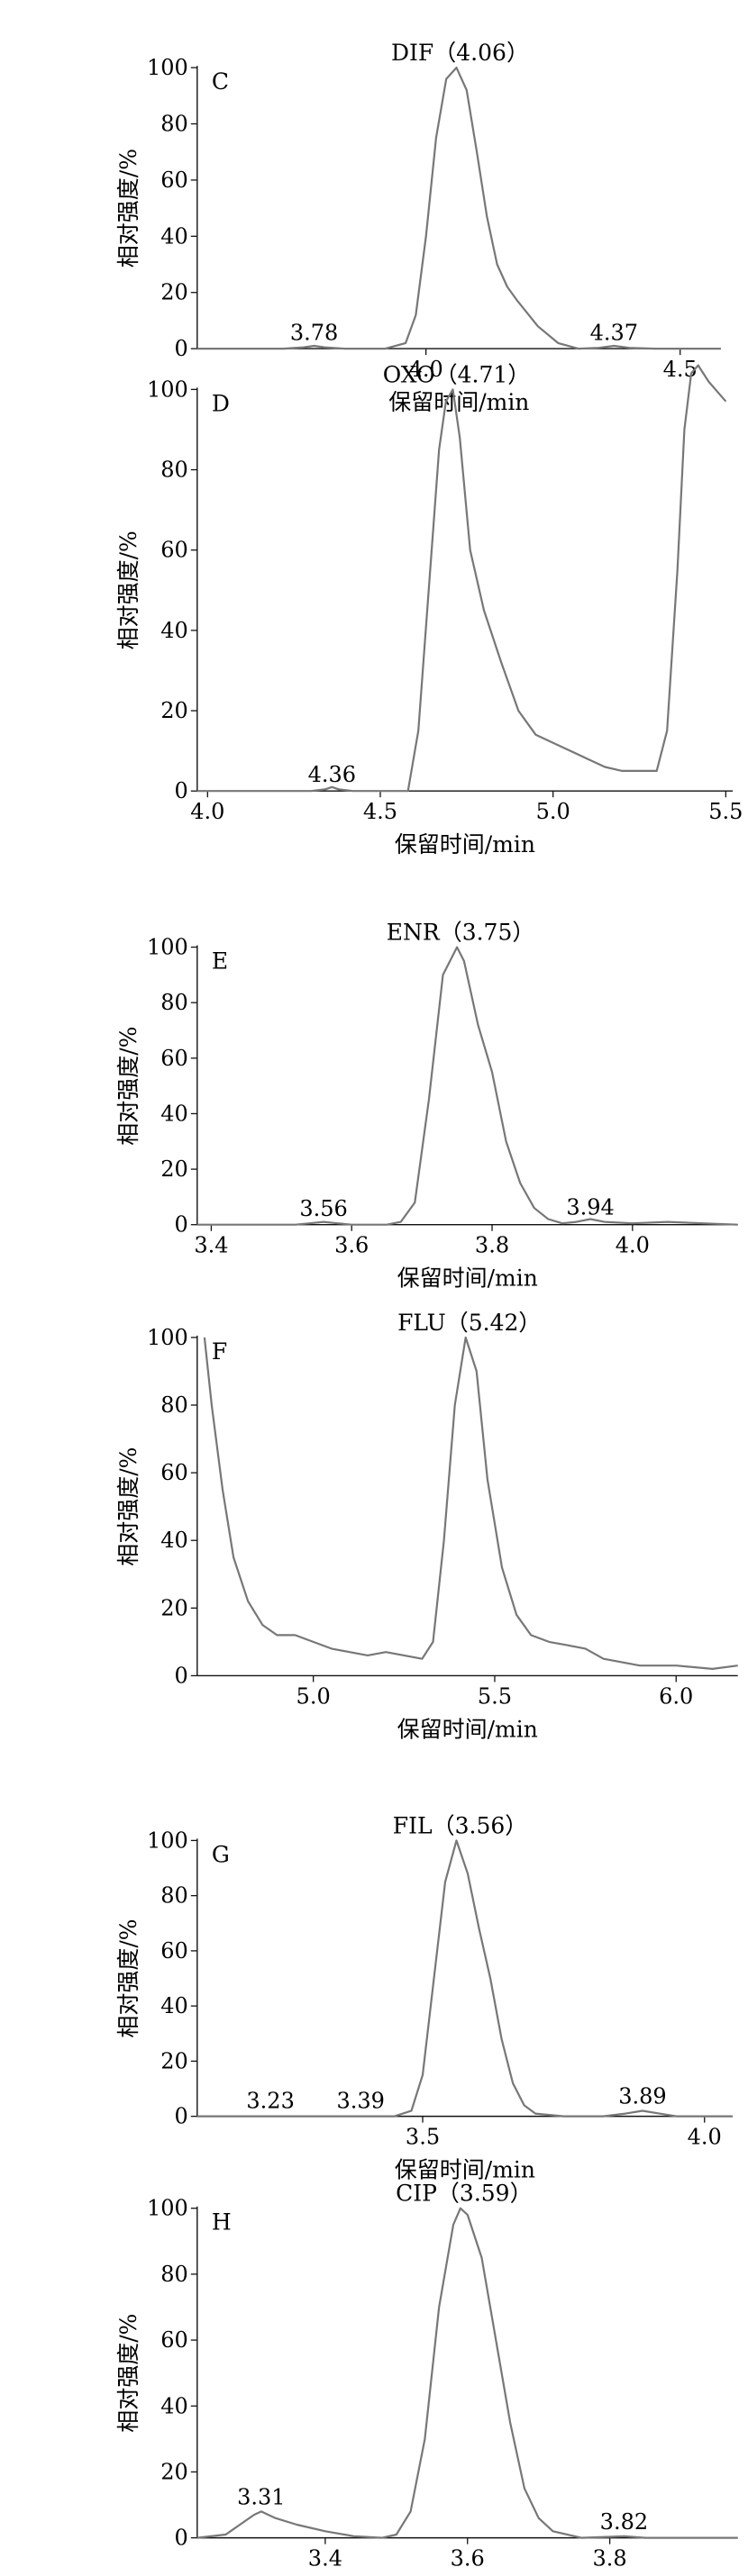 This screenshot has height=2576, width=748. Describe the element at coordinates (314, 333) in the screenshot. I see `peak-label: 3.78` at that location.